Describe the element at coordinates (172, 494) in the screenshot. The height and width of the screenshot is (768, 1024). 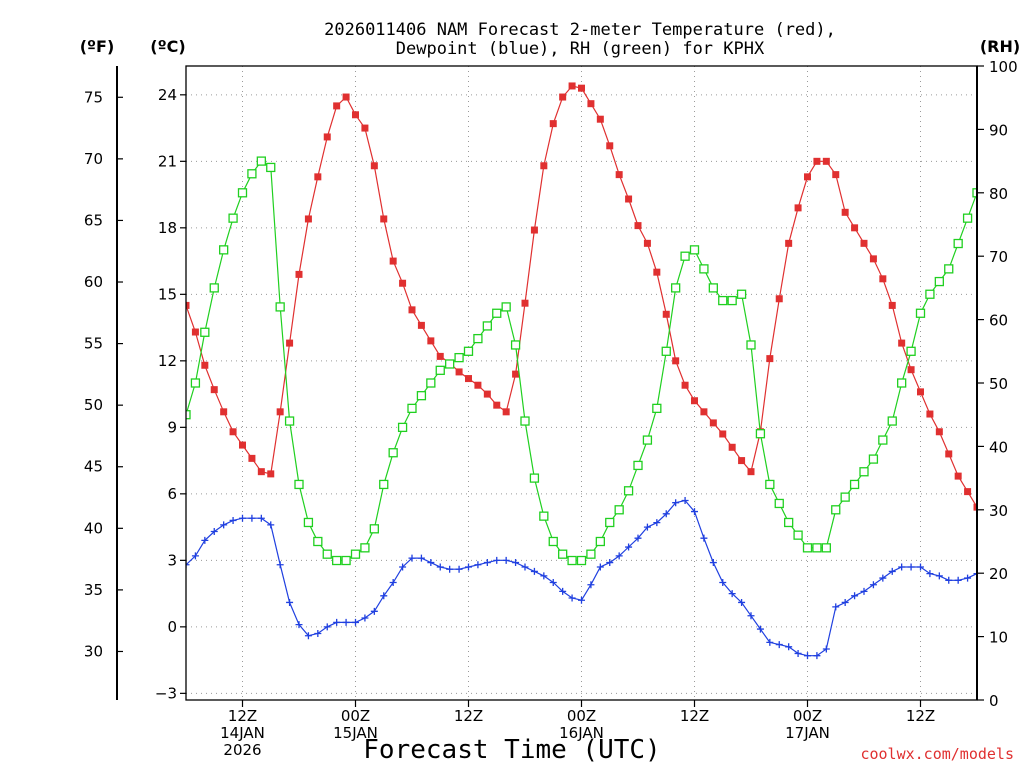
I see `celsius-tick-label: 6` at that location.